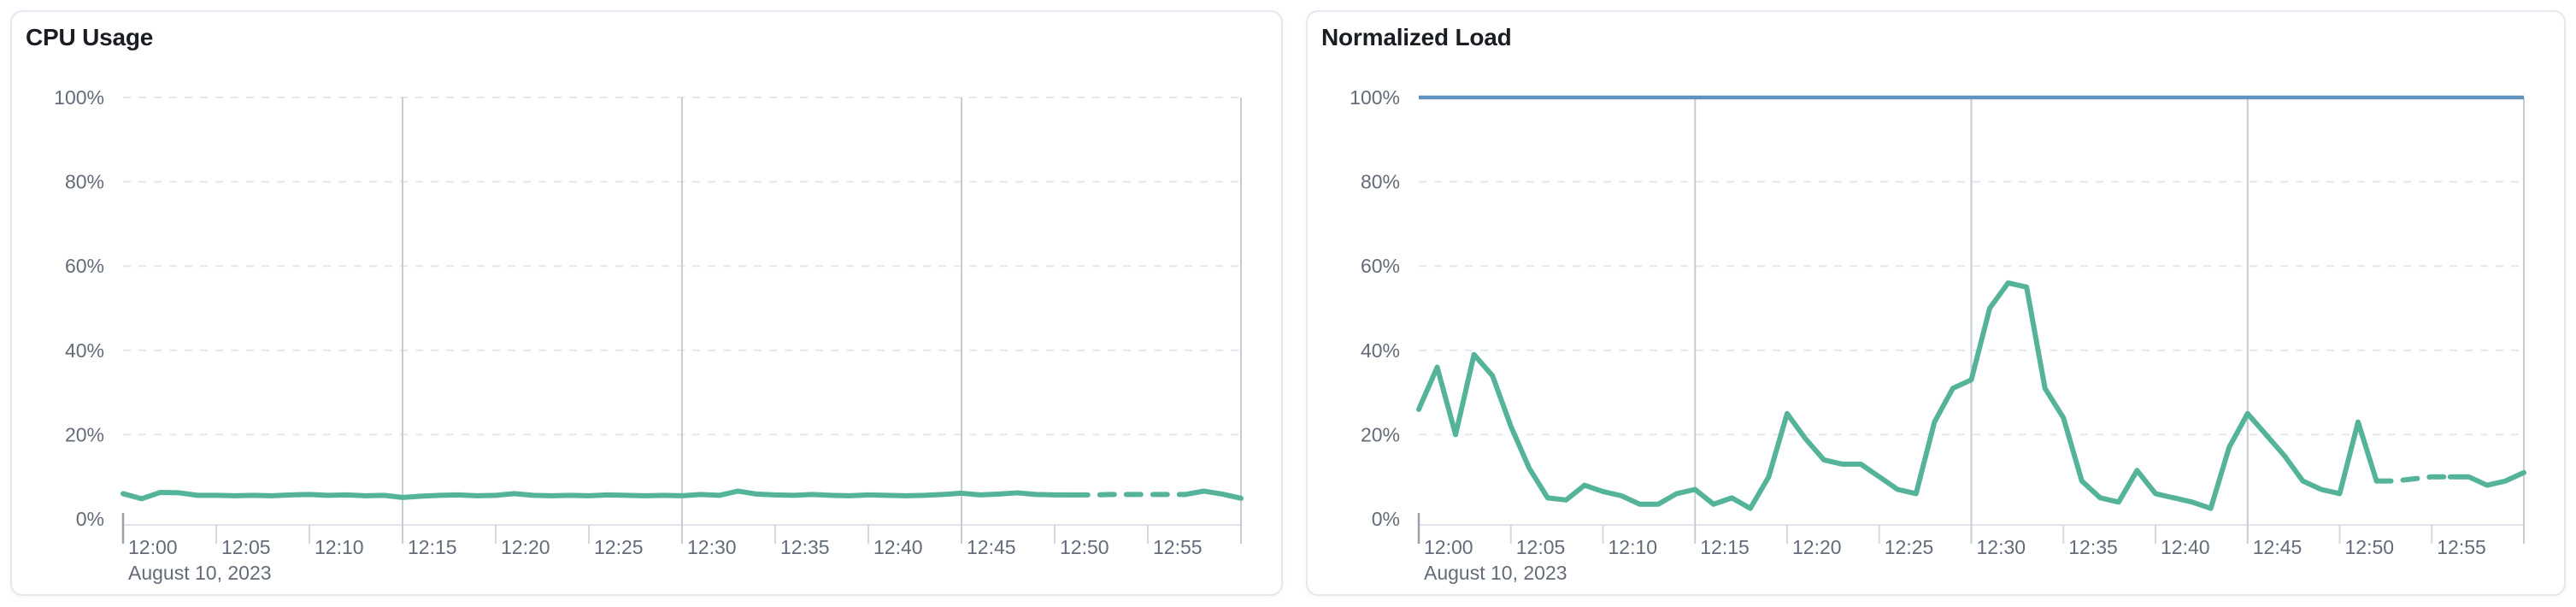 Image resolution: width=2576 pixels, height=607 pixels. What do you see at coordinates (1416, 37) in the screenshot?
I see `panel-title: Normalized Load` at bounding box center [1416, 37].